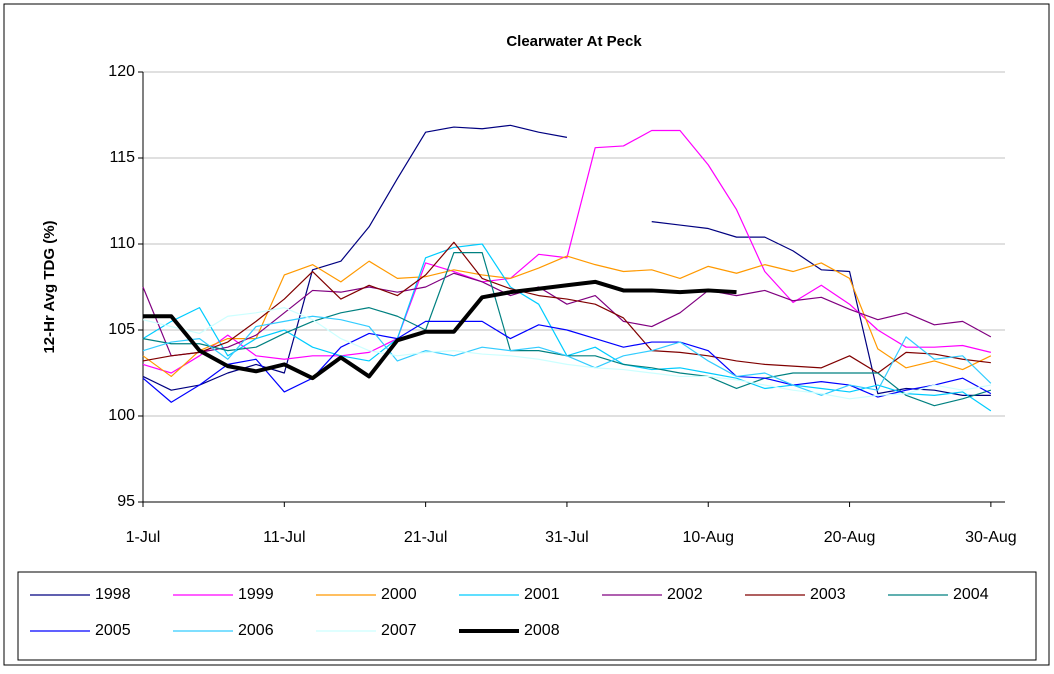  I want to click on legend-label: 2000, so click(399, 594).